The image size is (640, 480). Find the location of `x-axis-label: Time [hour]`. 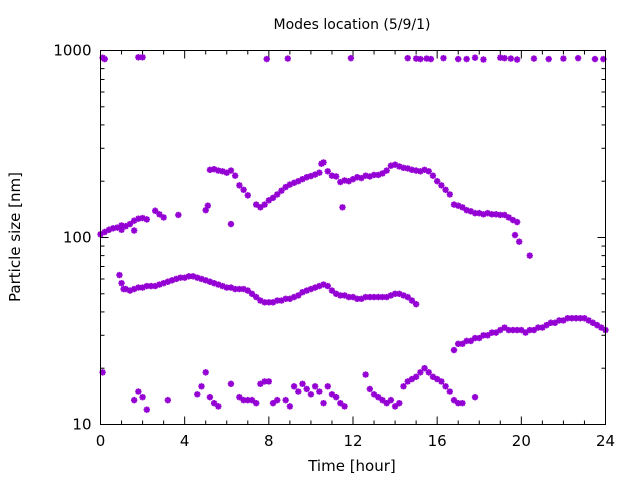

x-axis-label: Time [hour] is located at coordinates (351, 466).